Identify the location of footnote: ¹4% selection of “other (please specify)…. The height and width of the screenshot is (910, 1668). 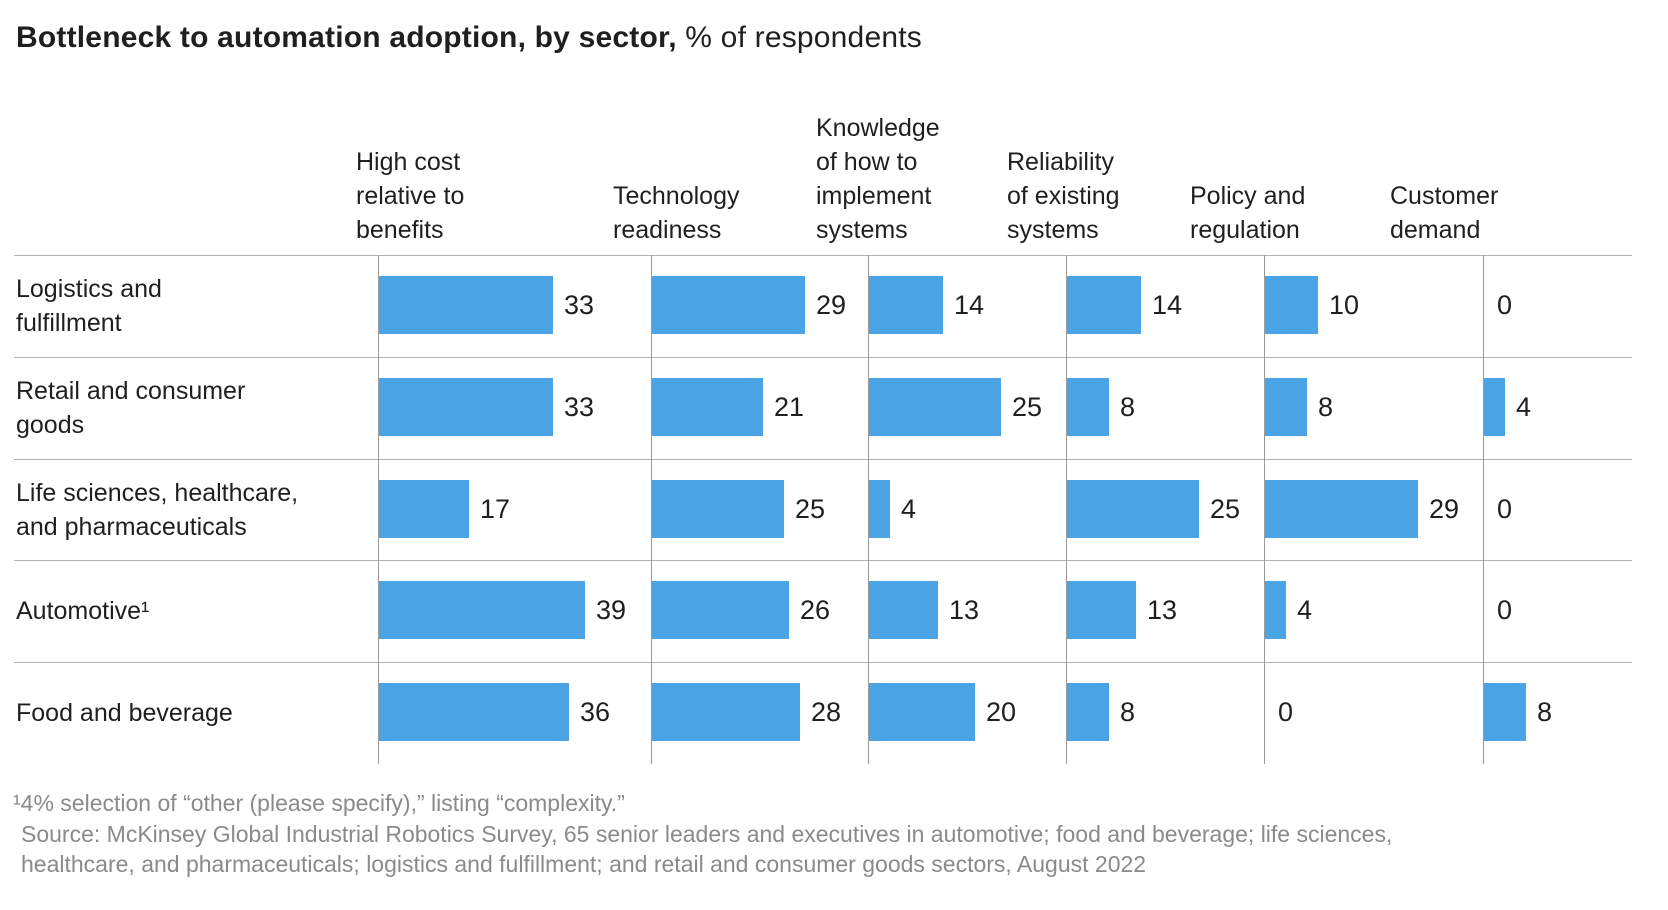
(319, 803).